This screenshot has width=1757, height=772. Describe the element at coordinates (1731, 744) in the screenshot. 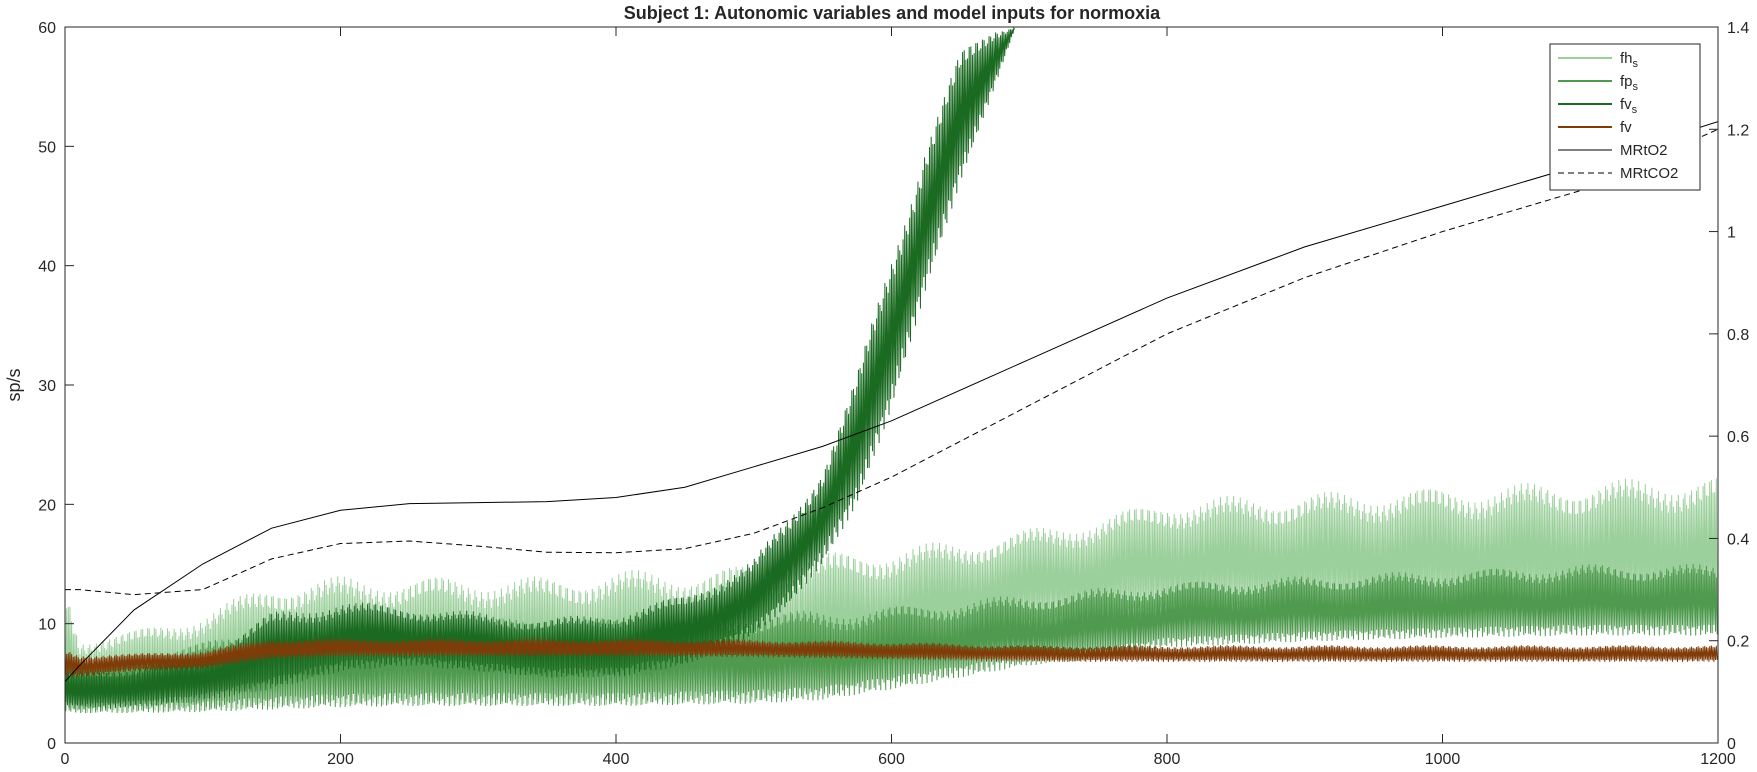

I see `y-right-tick-label: 0` at that location.